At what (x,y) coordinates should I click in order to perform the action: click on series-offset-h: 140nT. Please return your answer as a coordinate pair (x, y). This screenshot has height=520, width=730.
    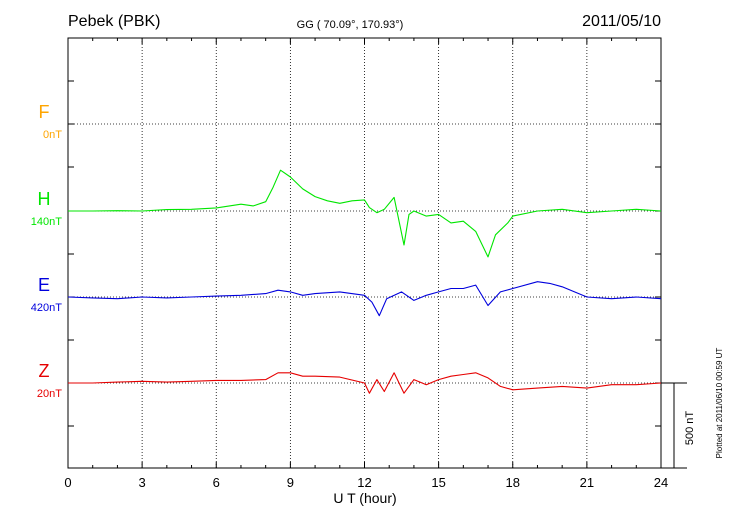
    Looking at the image, I should click on (46, 222).